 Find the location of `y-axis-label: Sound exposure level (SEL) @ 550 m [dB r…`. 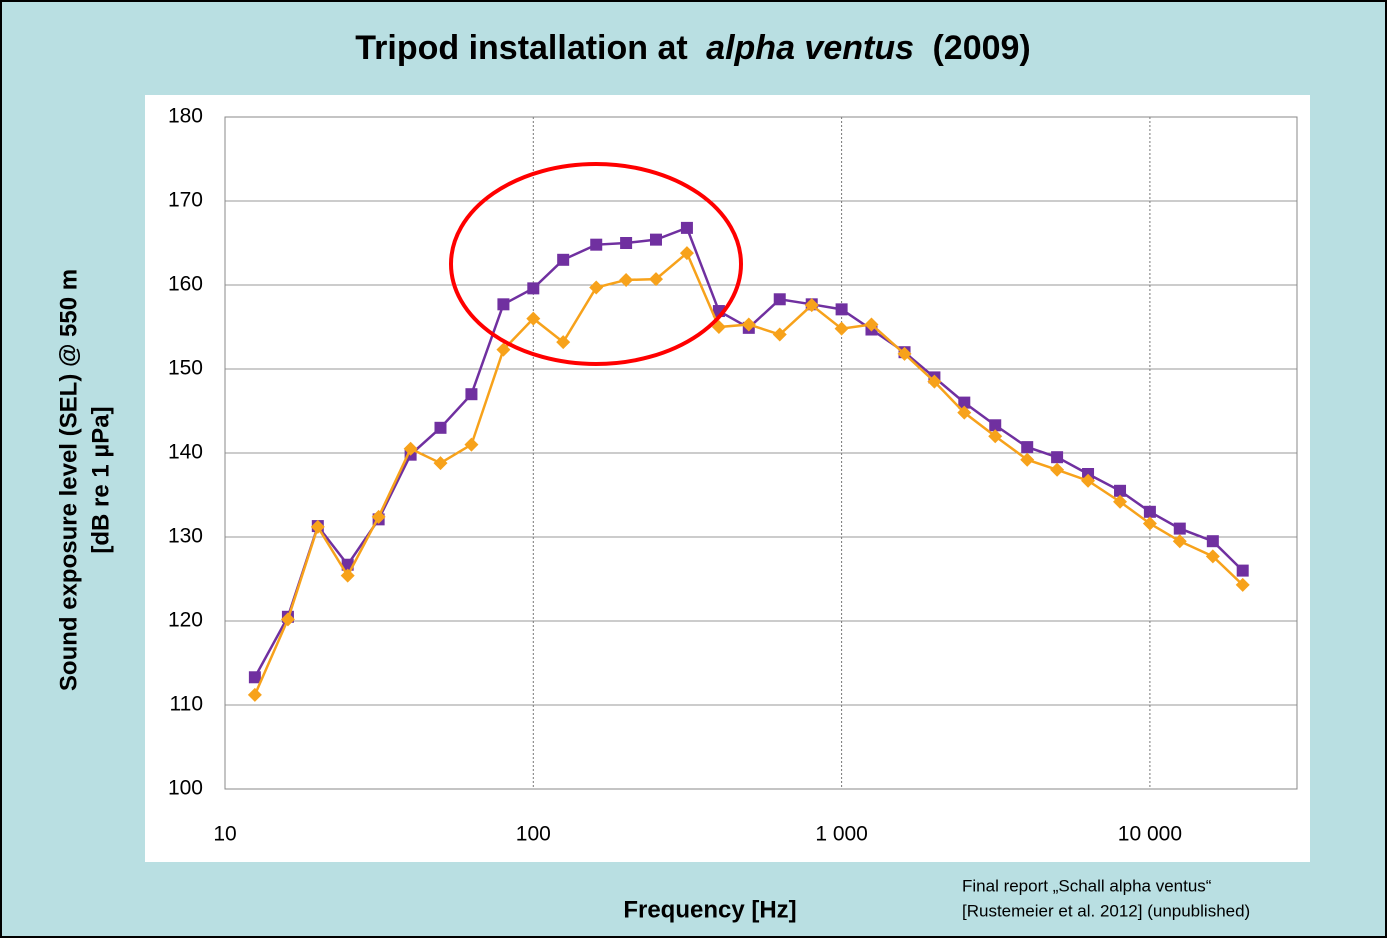

y-axis-label: Sound exposure level (SEL) @ 550 m [dB r… is located at coordinates (84, 480).